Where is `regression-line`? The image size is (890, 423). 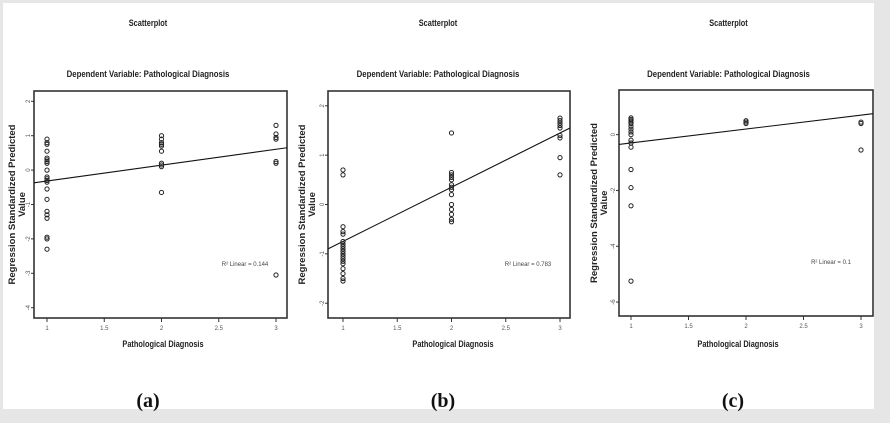 regression-line is located at coordinates (746, 129).